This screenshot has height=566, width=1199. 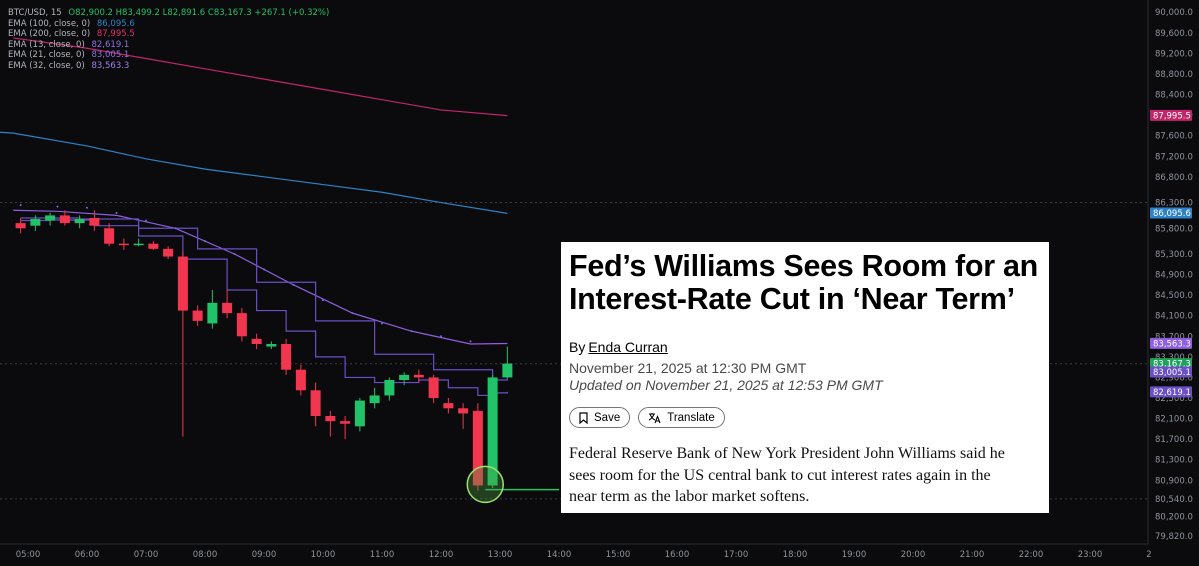 I want to click on save-button: Save, so click(x=600, y=417).